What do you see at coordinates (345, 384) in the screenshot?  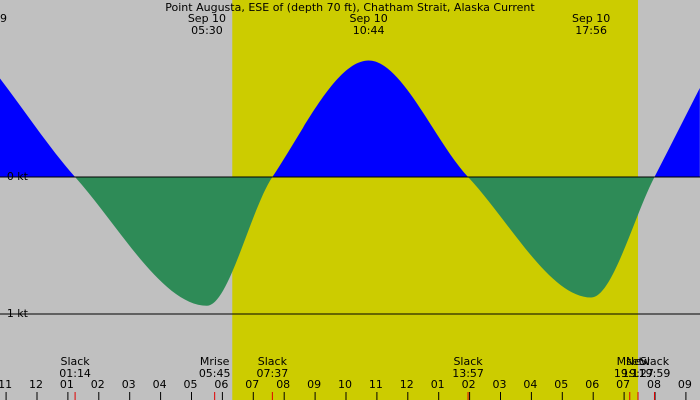 I see `x-tick-label: 10` at bounding box center [345, 384].